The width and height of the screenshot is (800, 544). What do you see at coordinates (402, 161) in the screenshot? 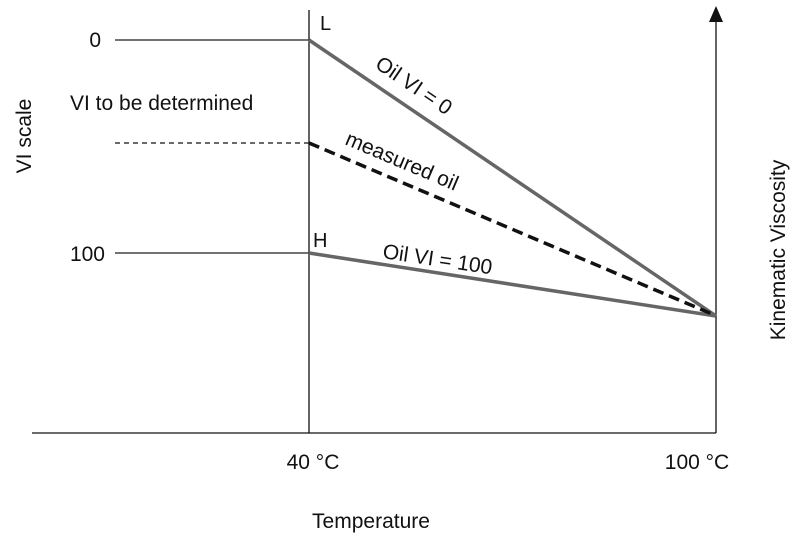
I see `measured-oil-label: measured oil` at bounding box center [402, 161].